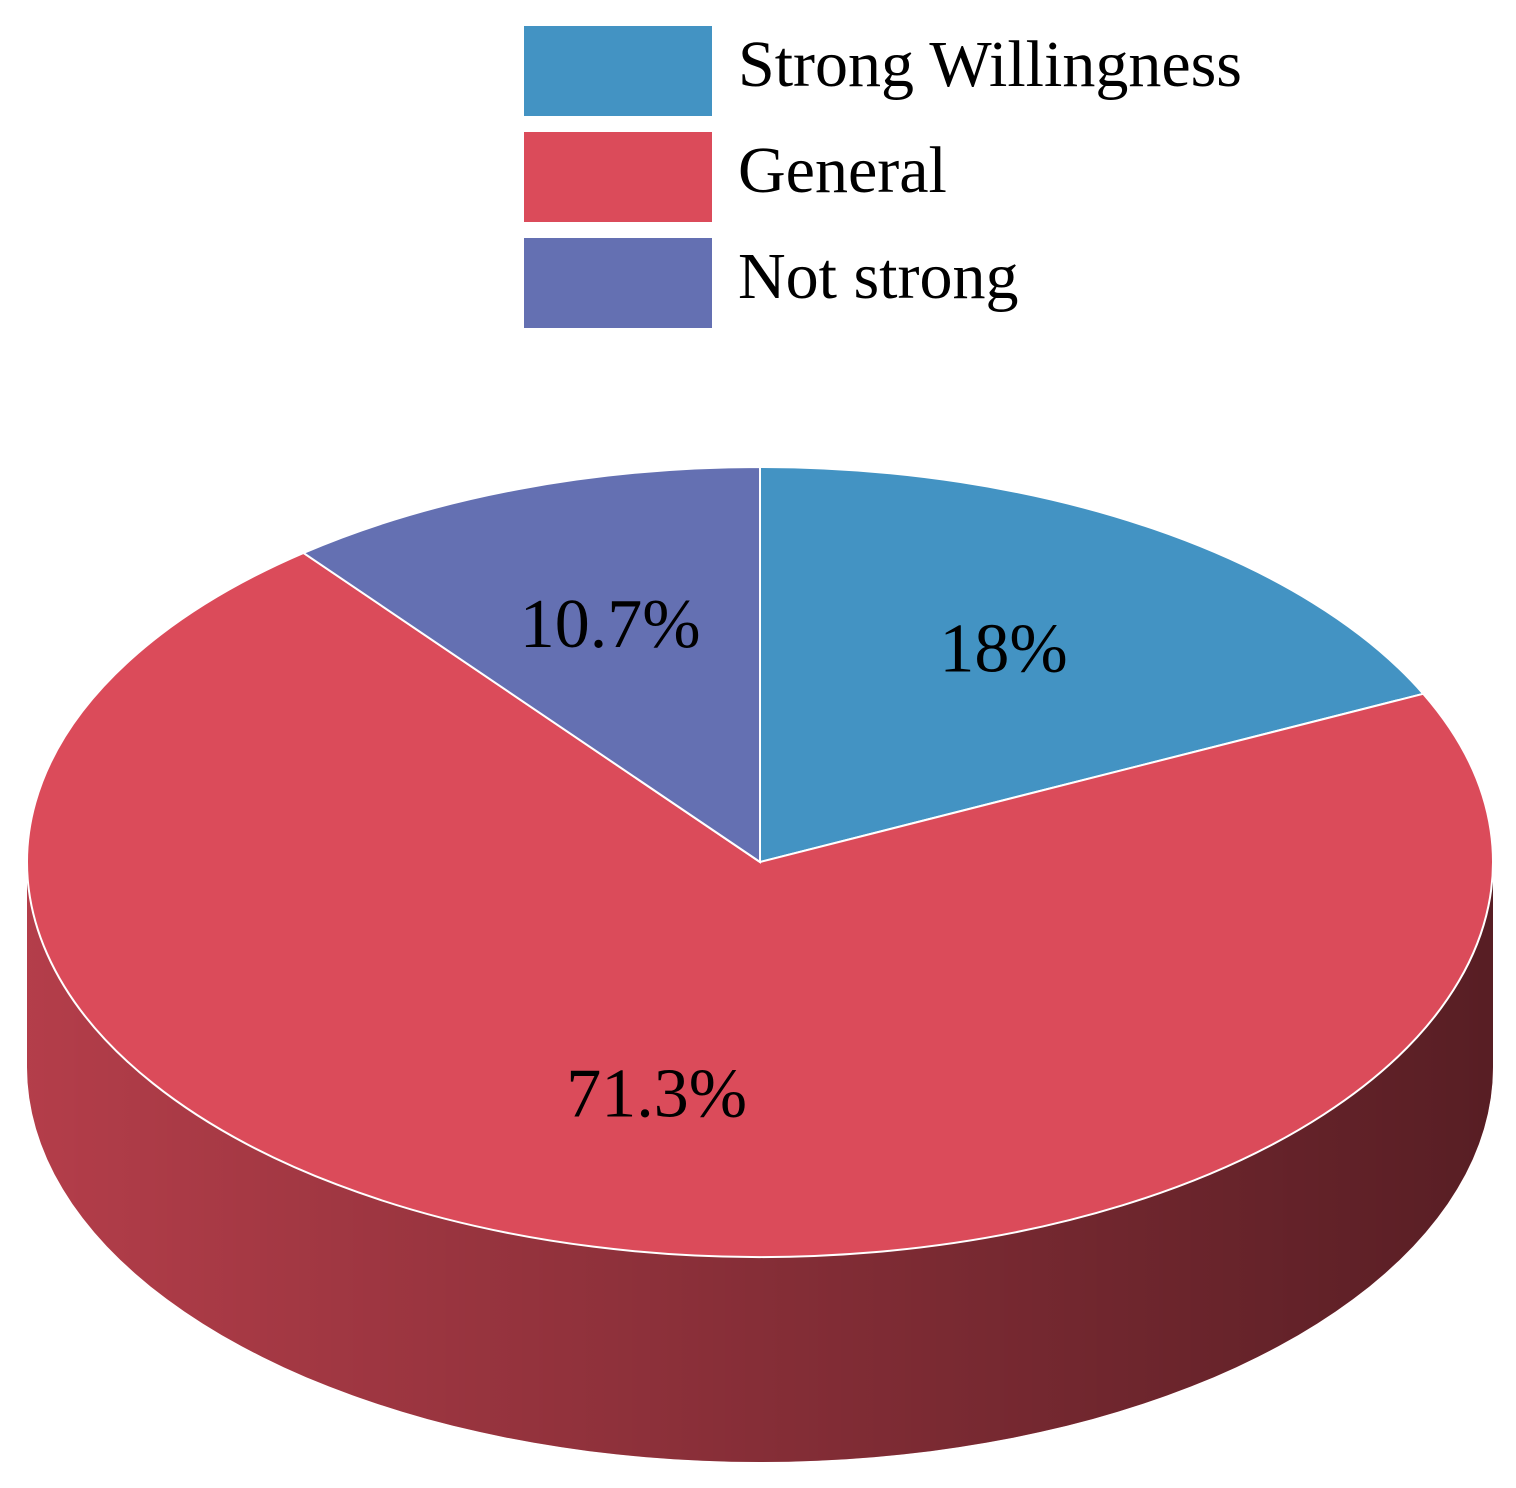  Describe the element at coordinates (656, 1094) in the screenshot. I see `value-label: 71.3%` at that location.